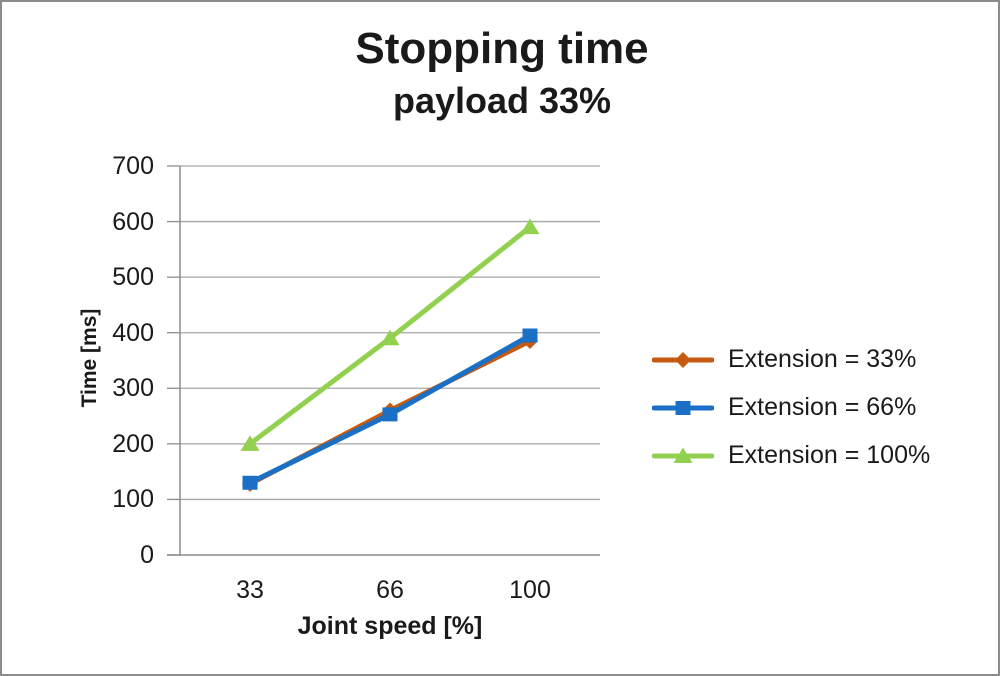 The width and height of the screenshot is (1000, 676). Describe the element at coordinates (829, 455) in the screenshot. I see `legend-label: Extension = 100%` at that location.